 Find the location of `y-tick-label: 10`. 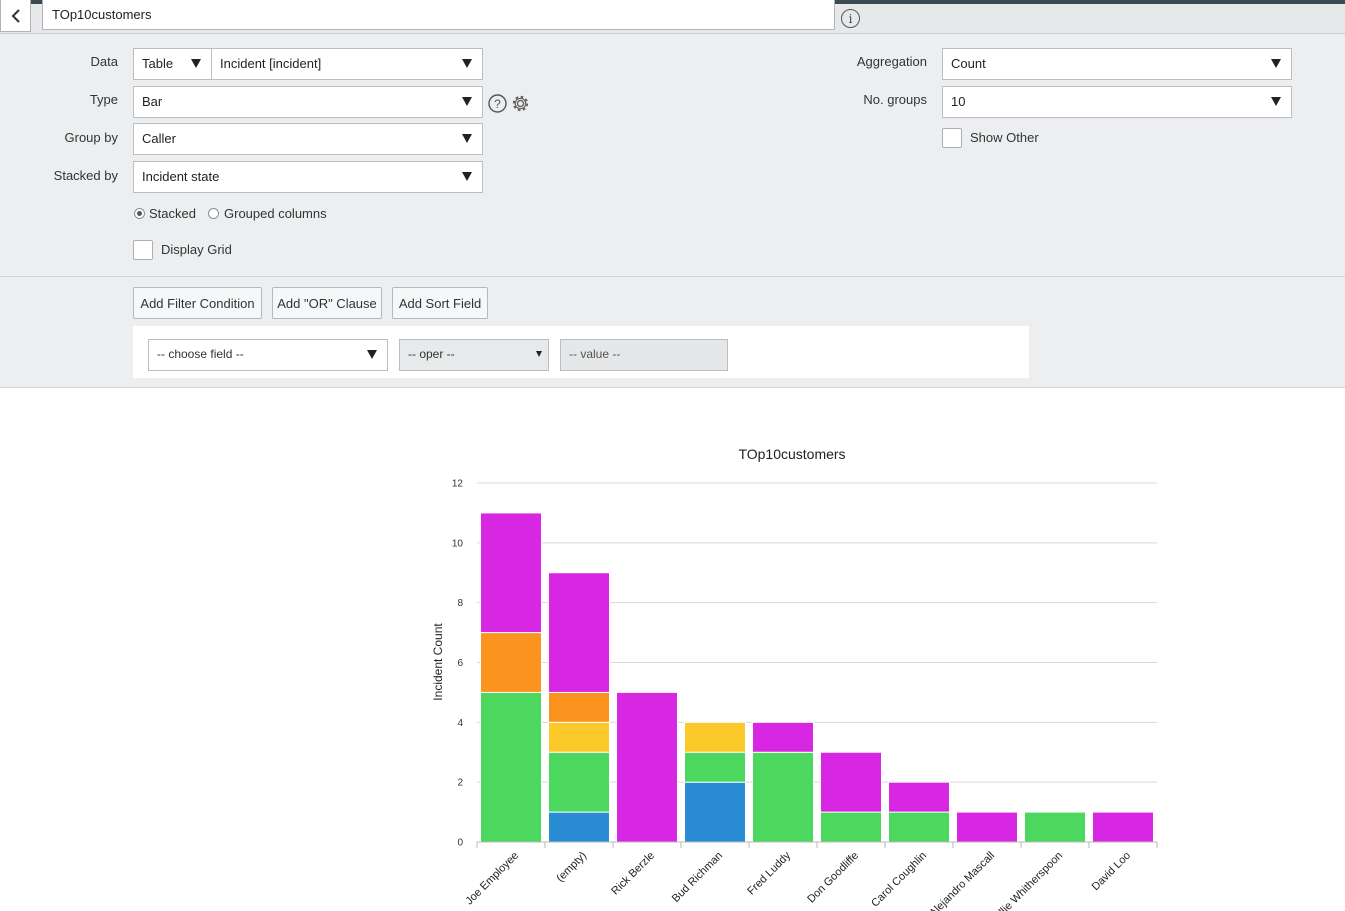

y-tick-label: 10 is located at coordinates (458, 543).